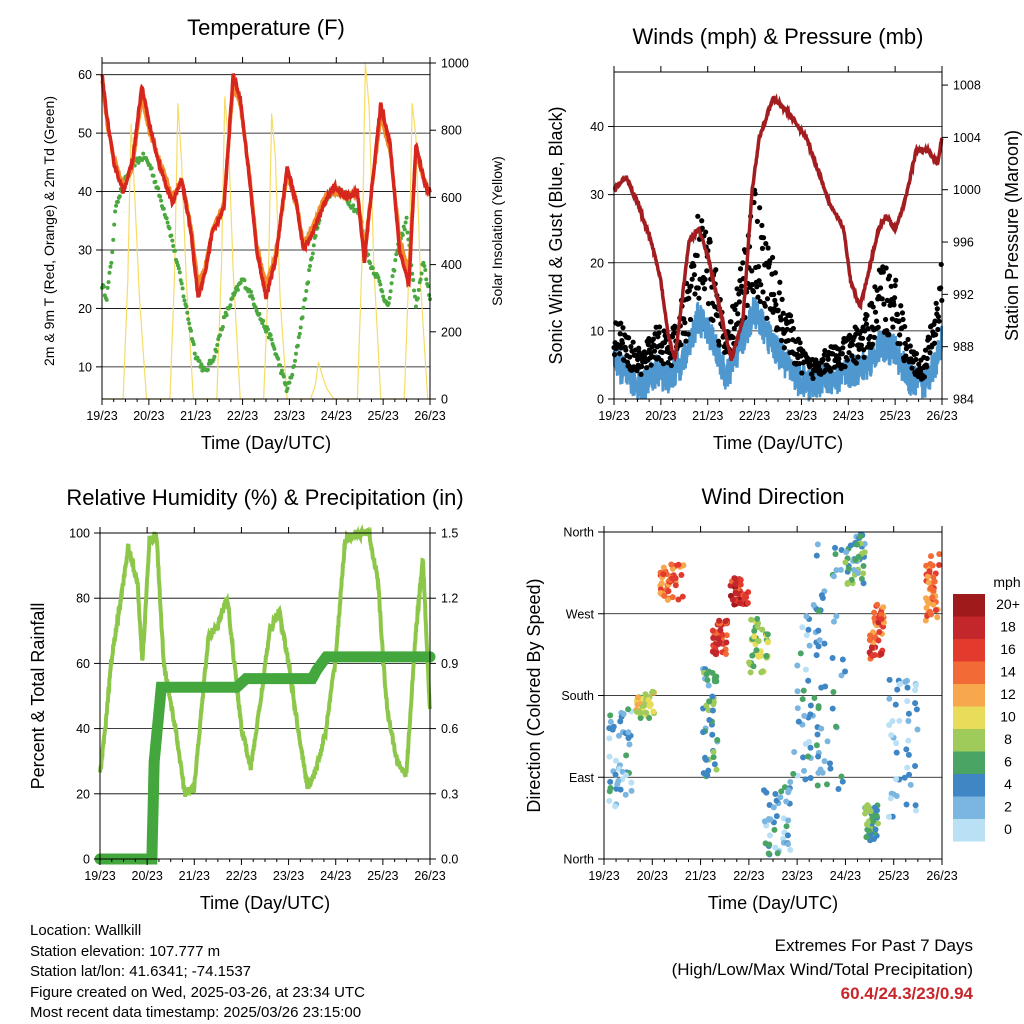 Image resolution: width=1024 pixels, height=1024 pixels. I want to click on y-tick-label: East, so click(582, 778).